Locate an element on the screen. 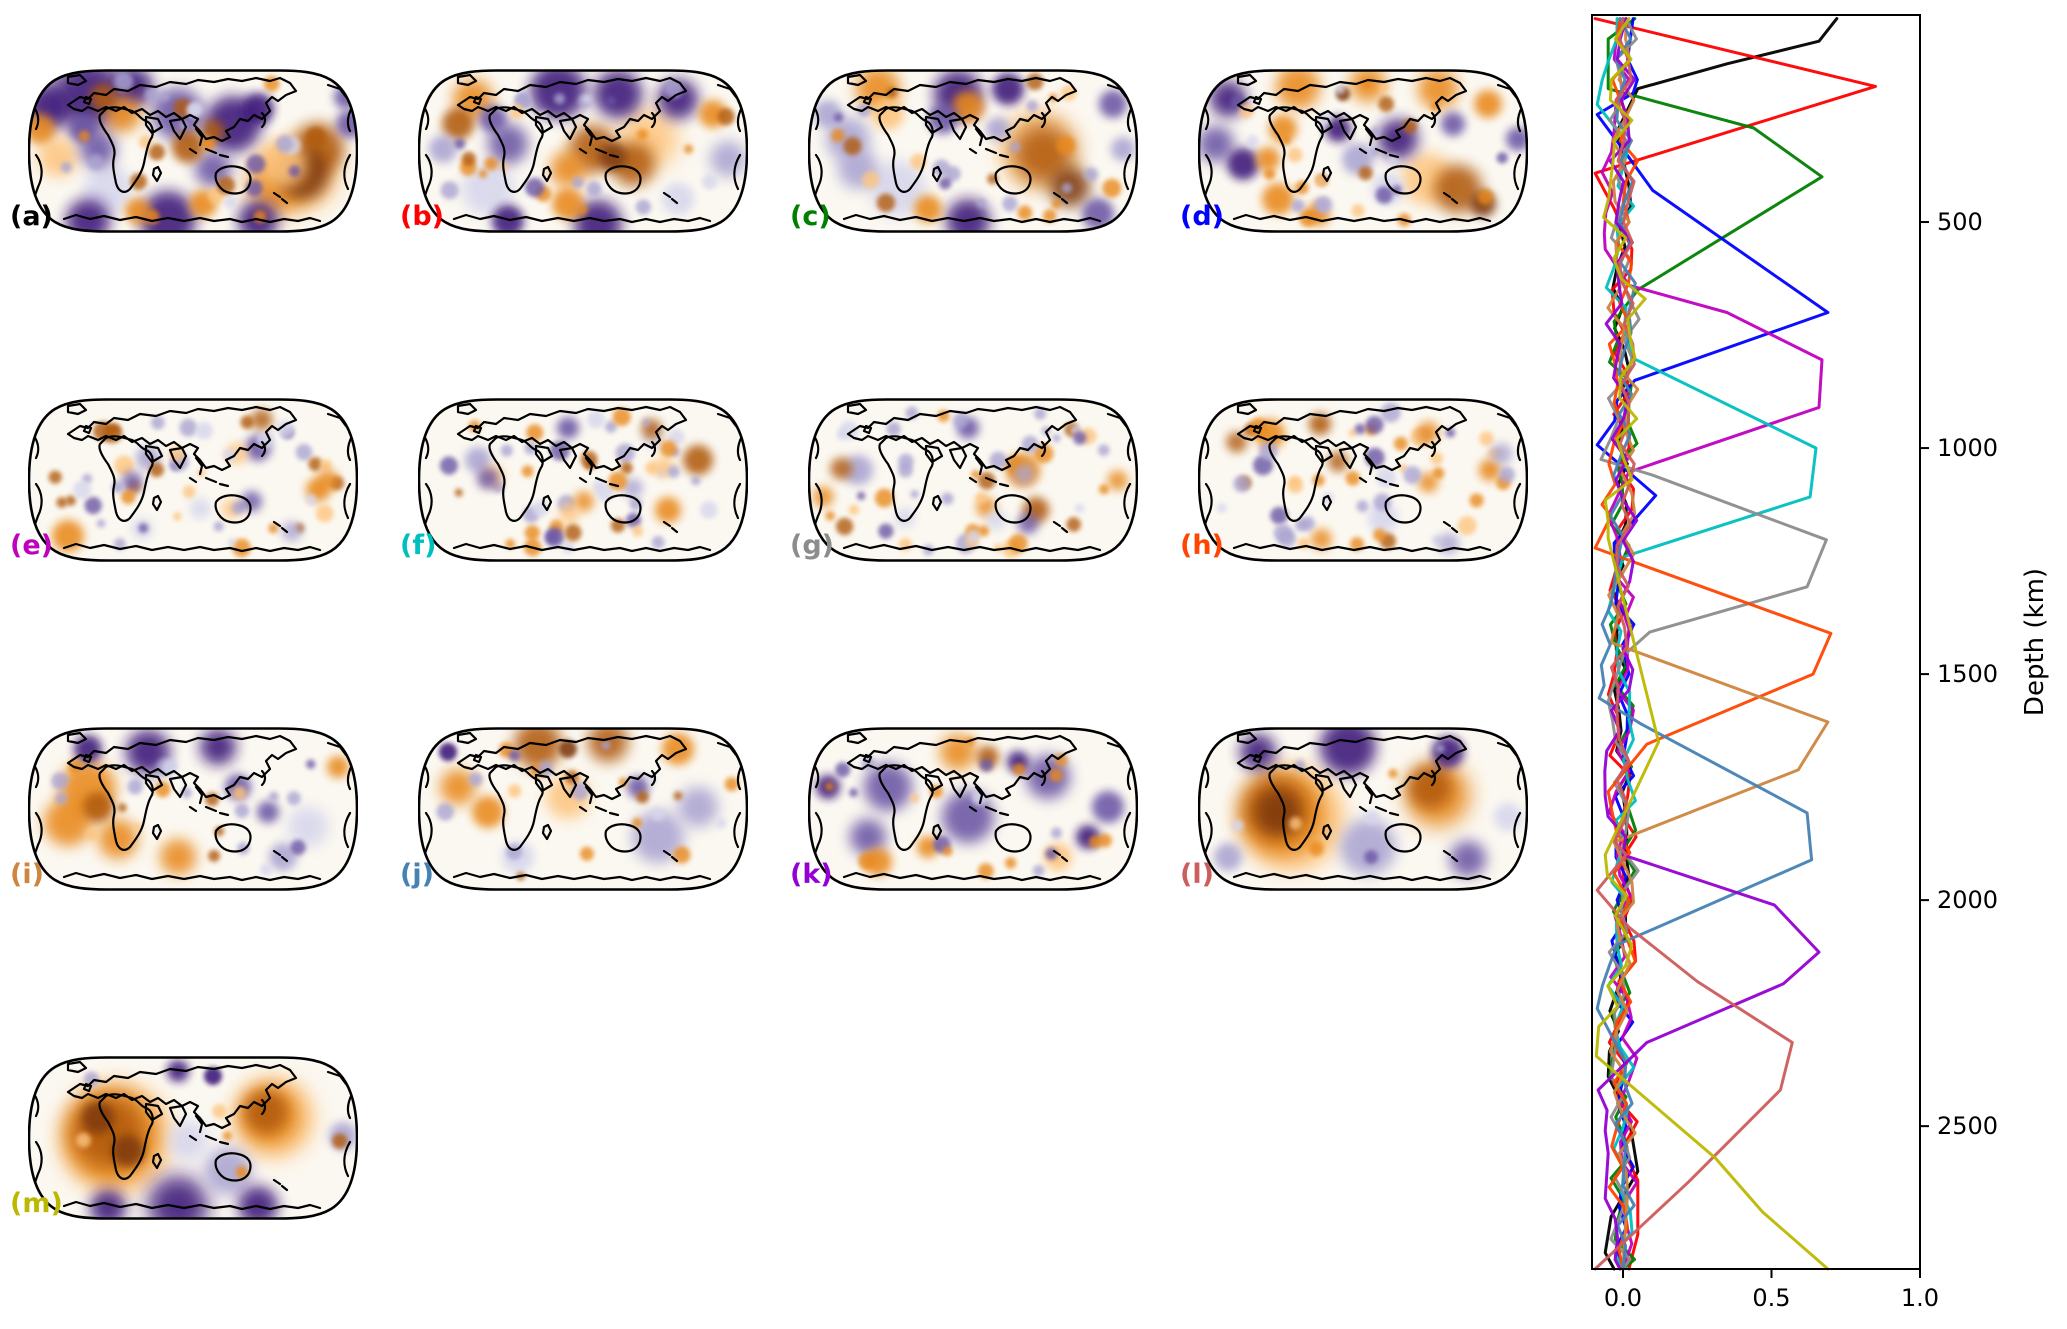 This screenshot has height=1329, width=2067. kernel-curve-a is located at coordinates (1721, 644).